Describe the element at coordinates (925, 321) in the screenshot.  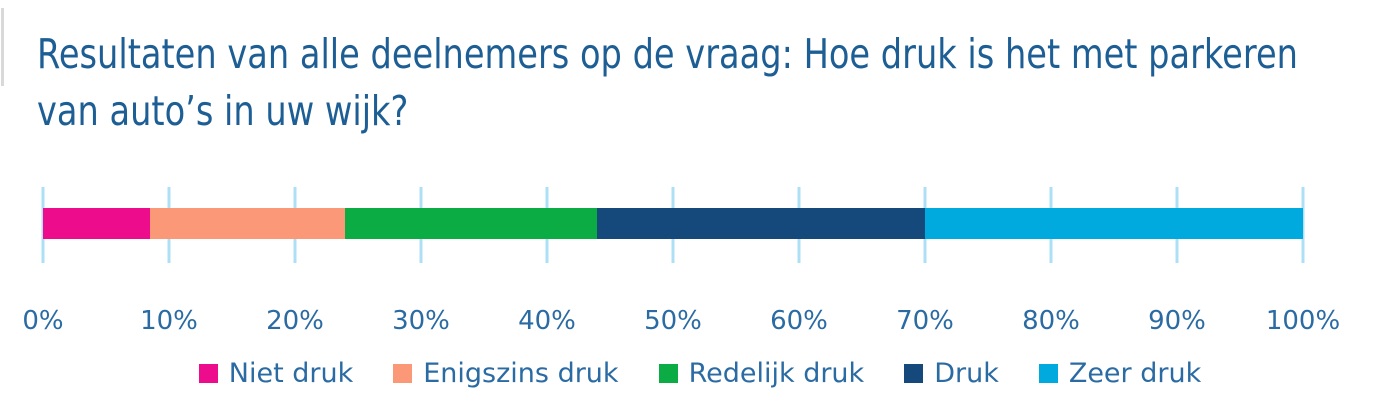
I see `x-axis-tick-label: 70%` at that location.